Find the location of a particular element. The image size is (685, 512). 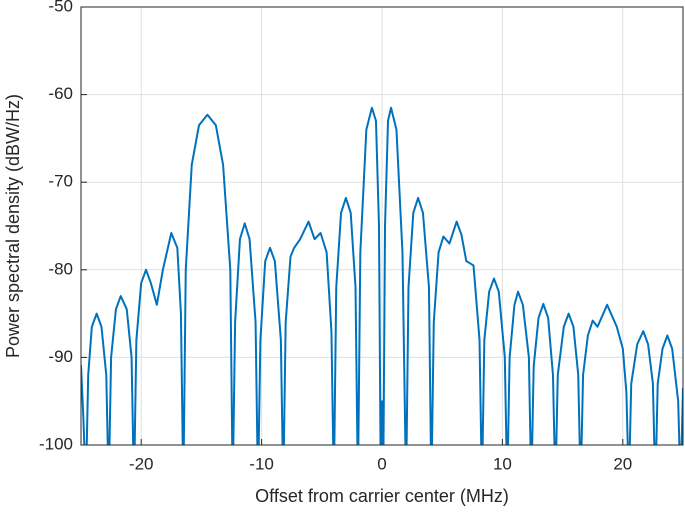

y-tick-label: -100 is located at coordinates (56, 443).